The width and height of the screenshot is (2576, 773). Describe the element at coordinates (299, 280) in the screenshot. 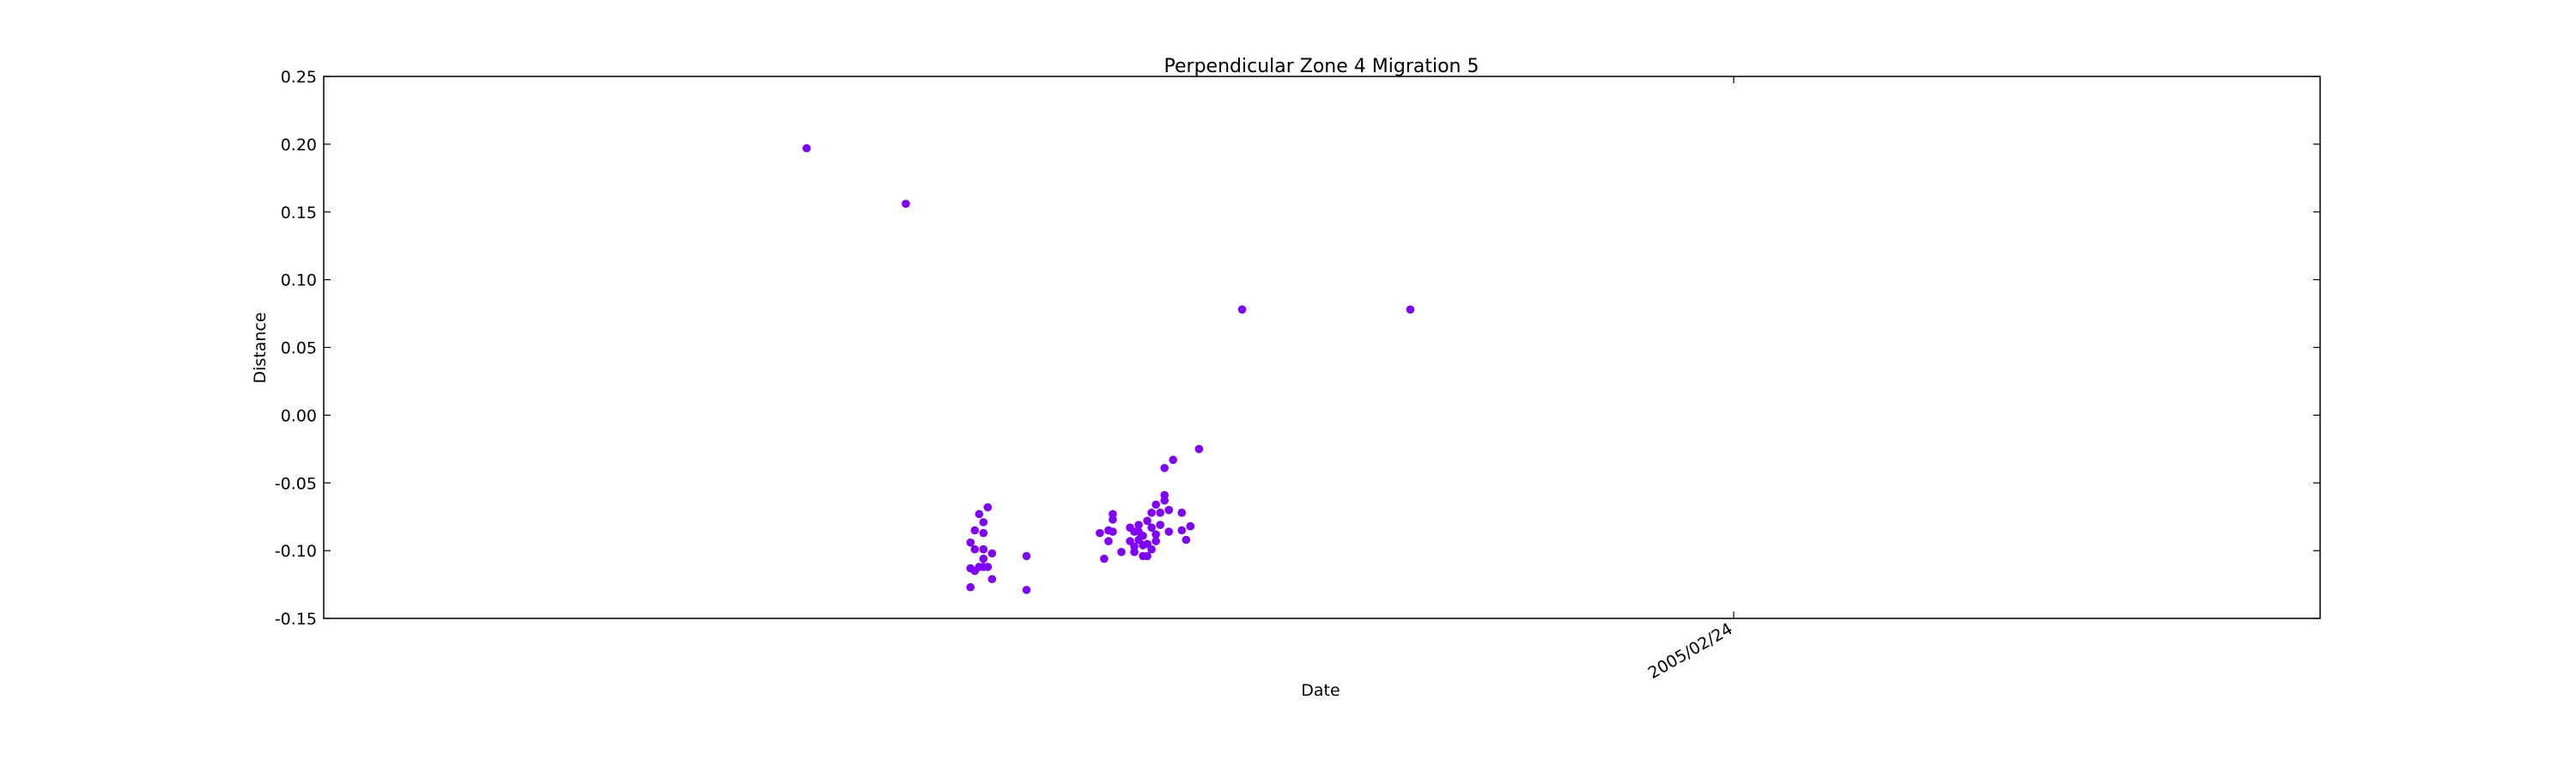

I see `y-tick-label: 0.10` at that location.